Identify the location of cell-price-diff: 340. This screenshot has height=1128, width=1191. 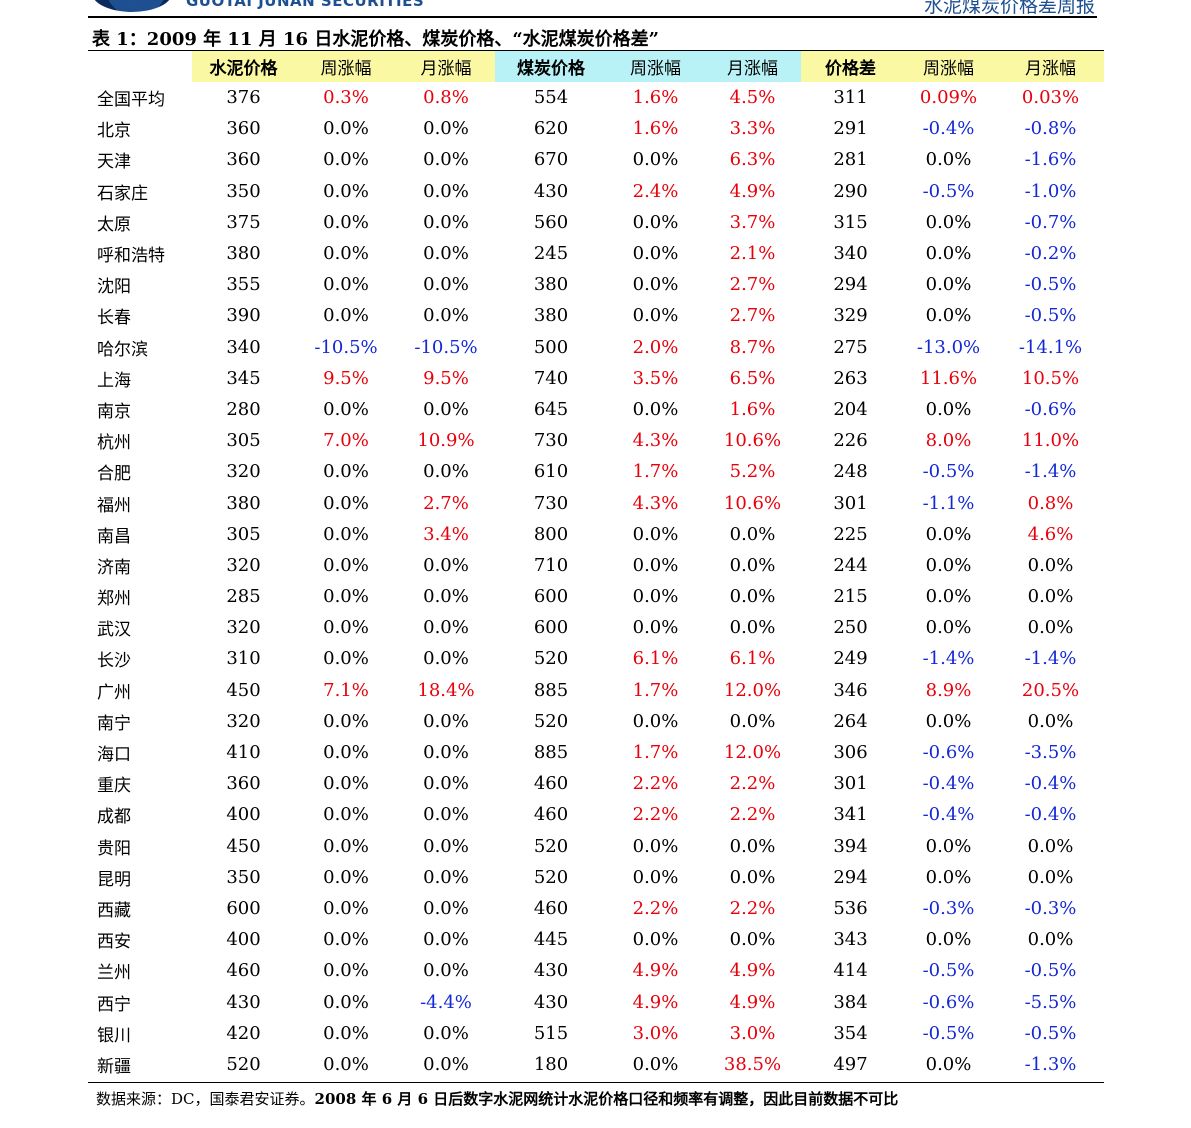
(850, 254).